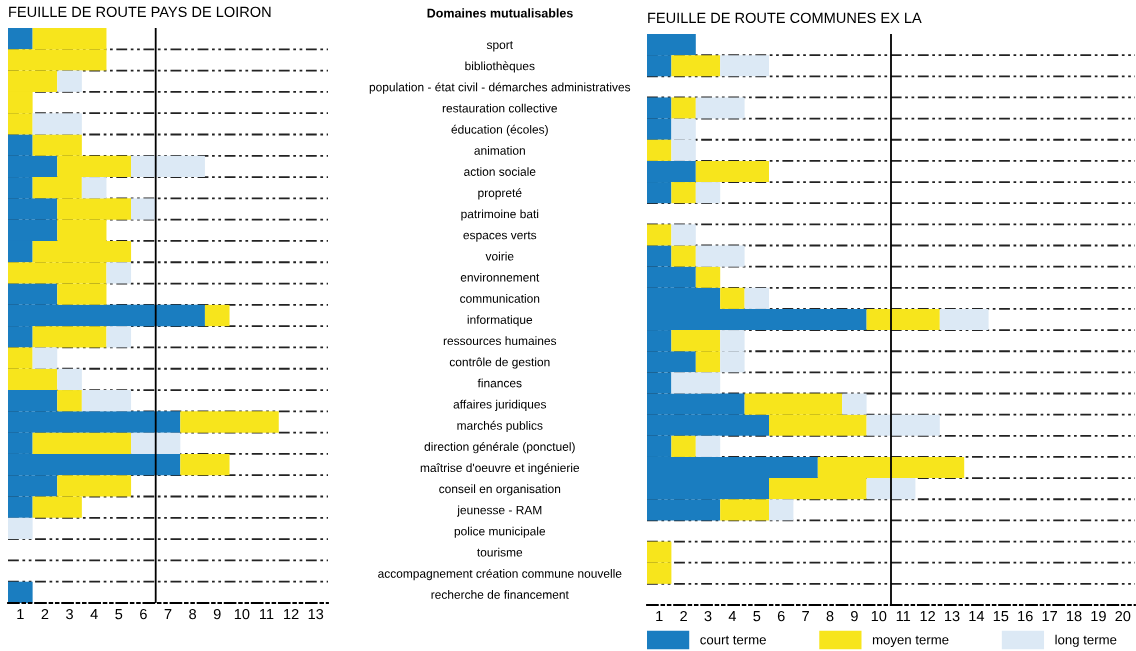 This screenshot has height=651, width=1136. Describe the element at coordinates (1025, 616) in the screenshot. I see `x-tick-label: 16` at that location.